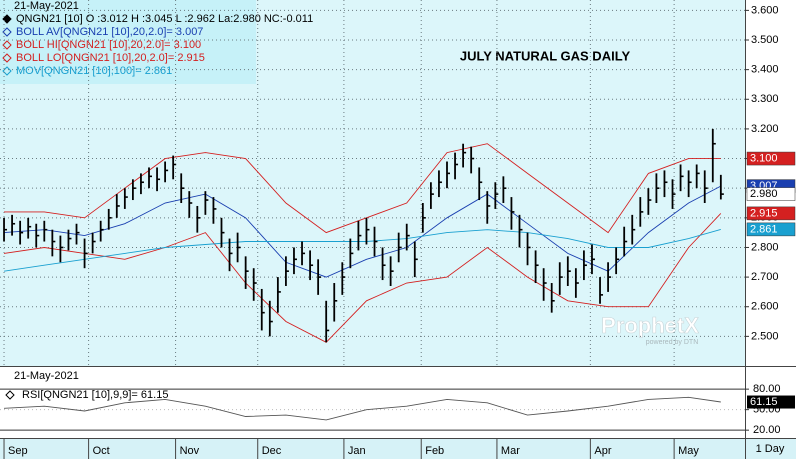  Describe the element at coordinates (765, 277) in the screenshot. I see `y-tick-label: 2.700` at that location.